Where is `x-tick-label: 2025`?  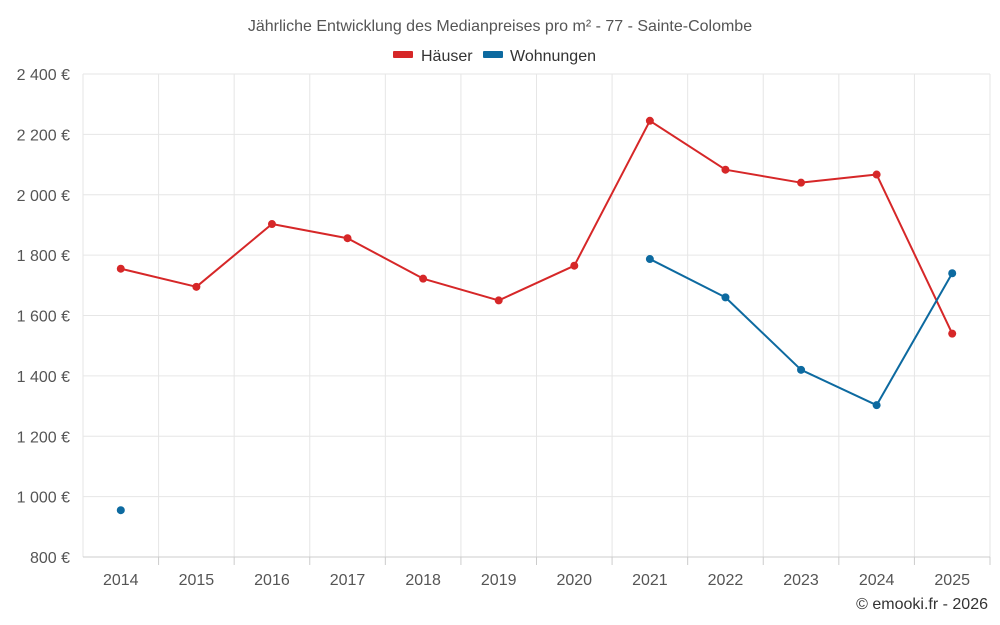
x-tick-label: 2025 is located at coordinates (952, 580).